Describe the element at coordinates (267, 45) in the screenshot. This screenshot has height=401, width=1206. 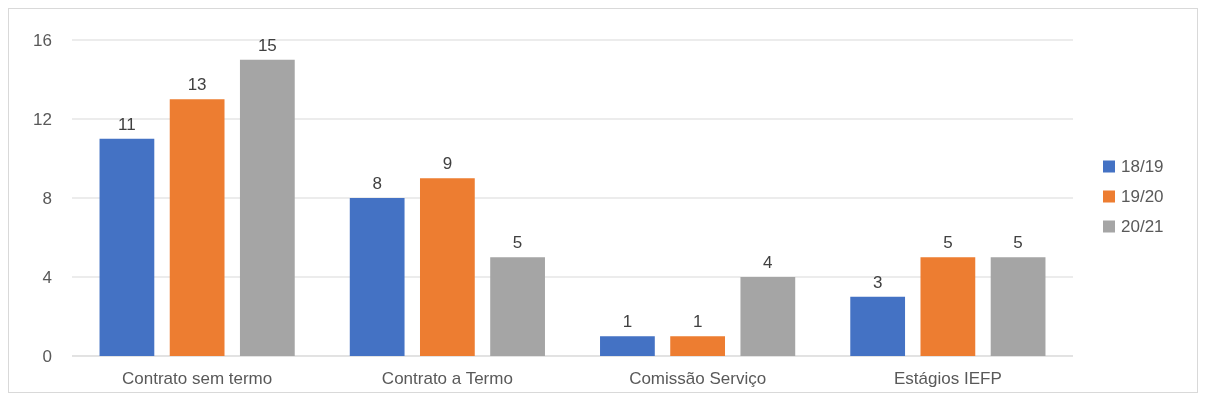
I see `data-label: 15` at that location.